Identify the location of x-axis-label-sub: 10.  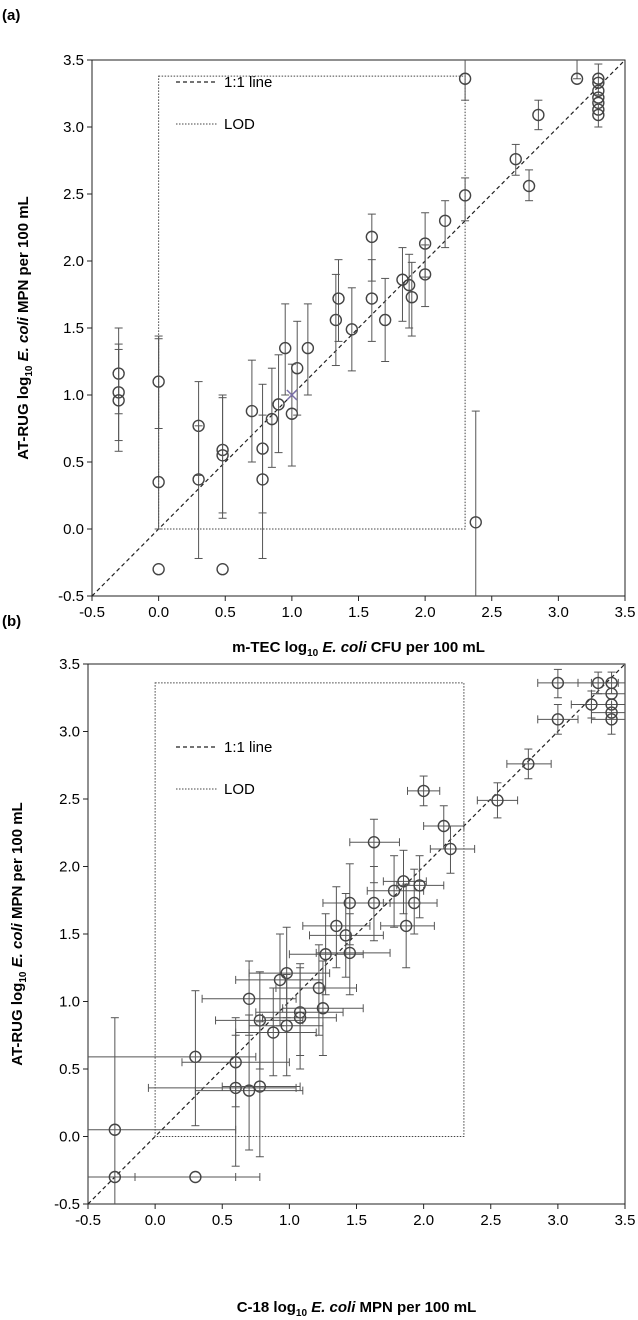
(313, 653).